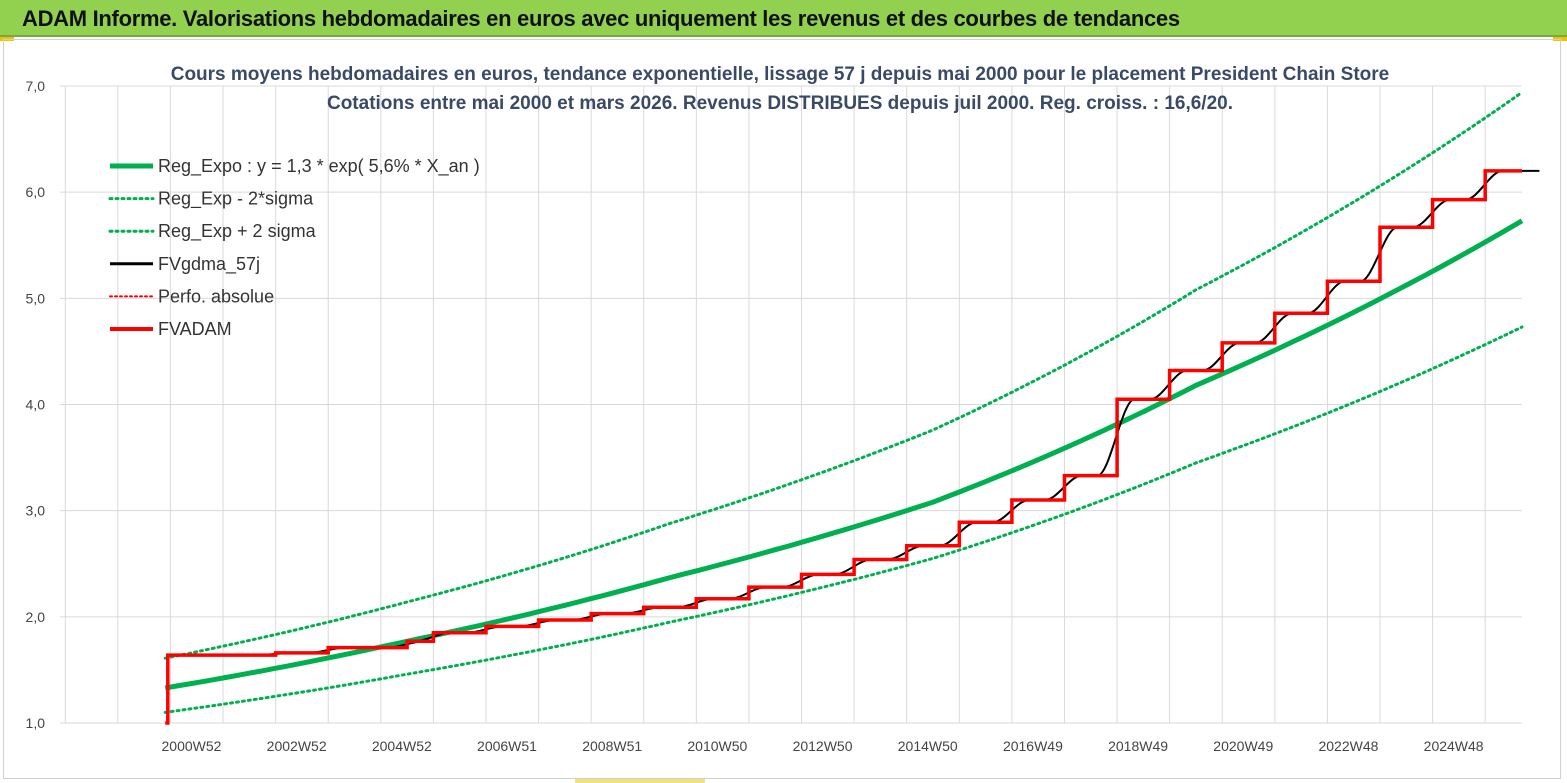 The image size is (1567, 783). Describe the element at coordinates (36, 723) in the screenshot. I see `y-tick-label: 1,0` at that location.